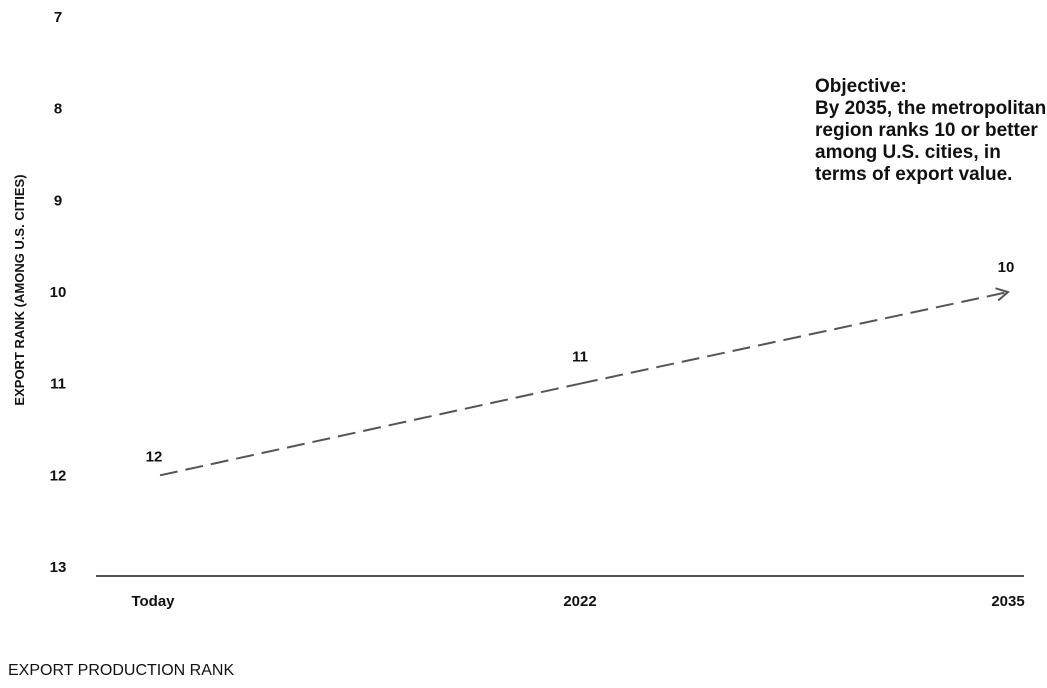  What do you see at coordinates (58, 109) in the screenshot?
I see `y-tick-label: 8` at bounding box center [58, 109].